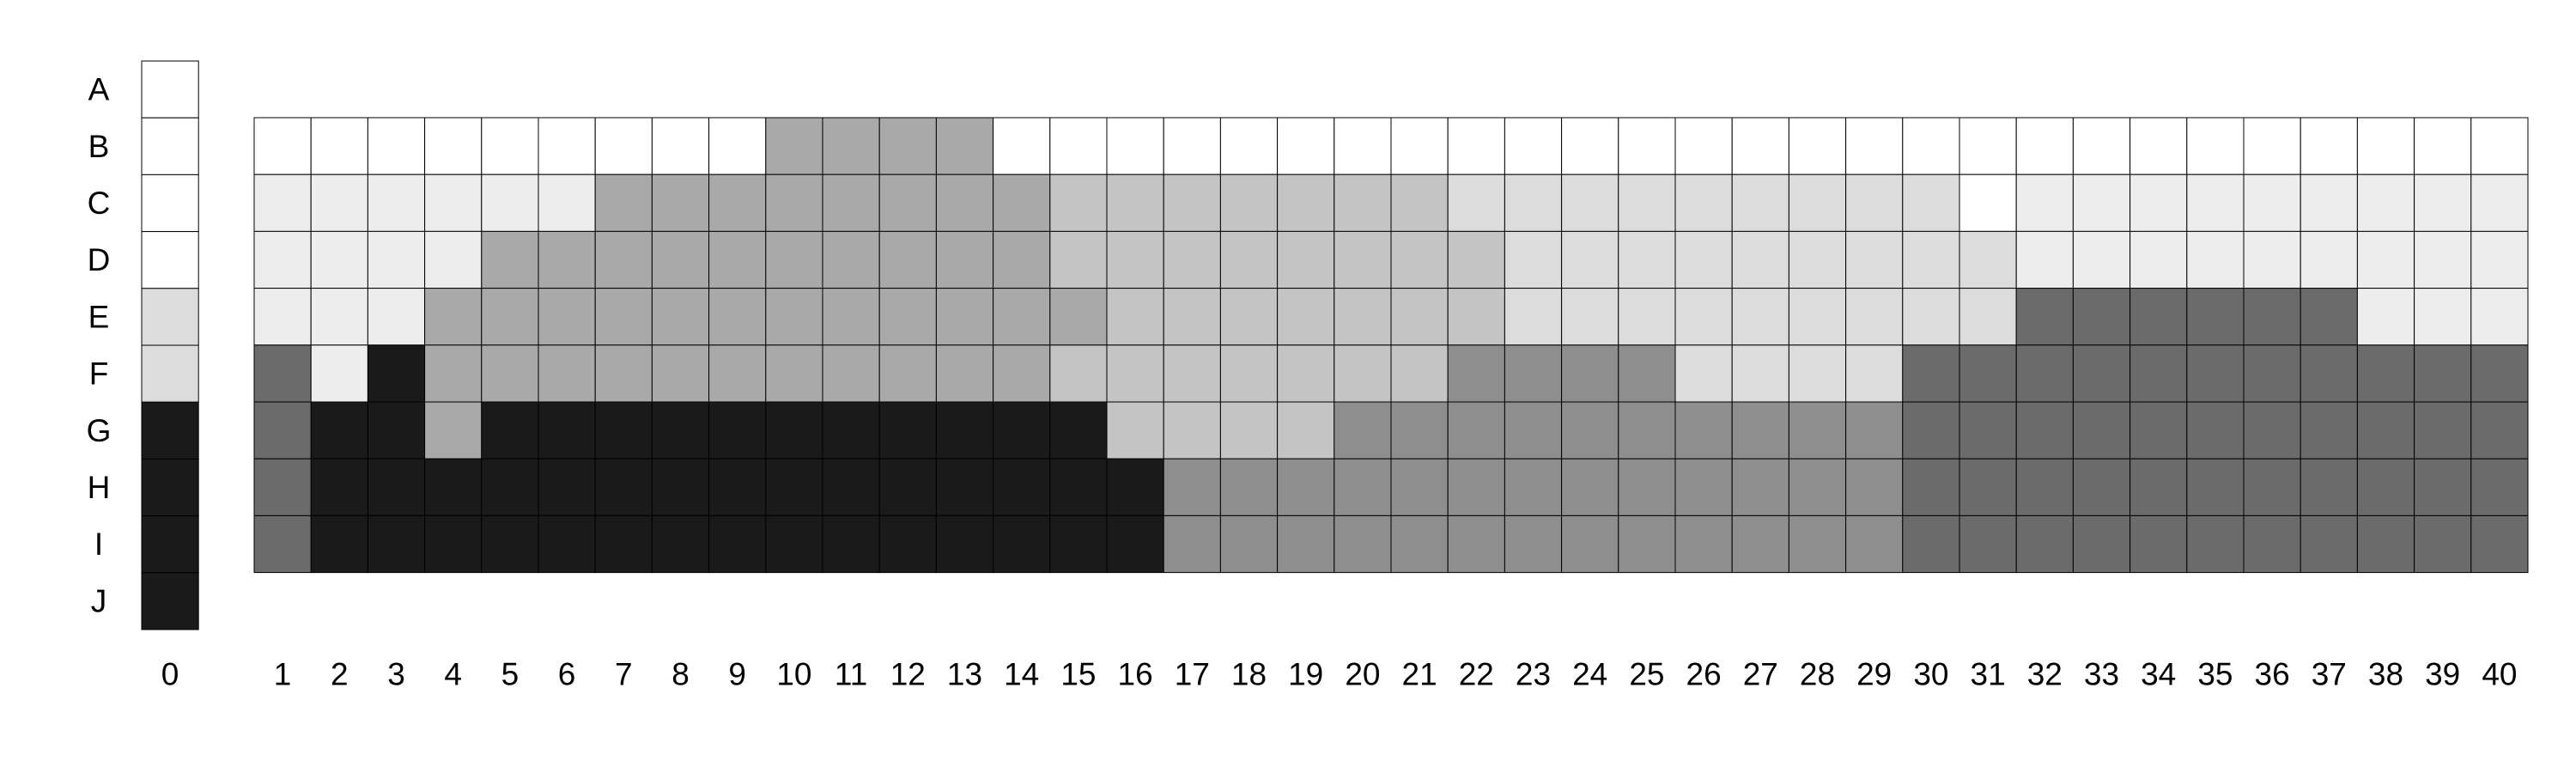  What do you see at coordinates (170, 601) in the screenshot?
I see `ref-cell-J` at bounding box center [170, 601].